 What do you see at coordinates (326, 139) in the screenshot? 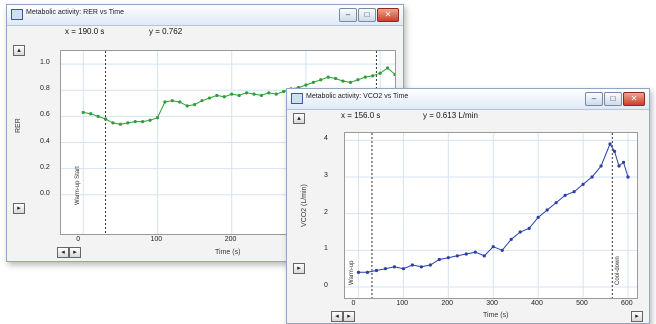
I see `y-tick-label: 4` at bounding box center [326, 139].